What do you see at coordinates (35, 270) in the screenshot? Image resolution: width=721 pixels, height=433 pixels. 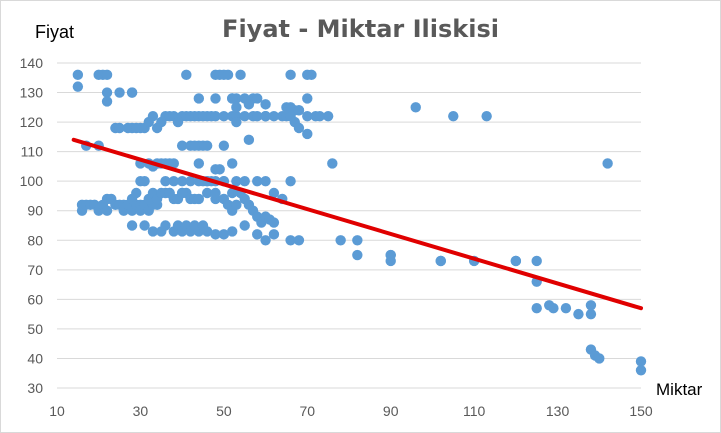 I see `y-tick-label: 70` at bounding box center [35, 270].